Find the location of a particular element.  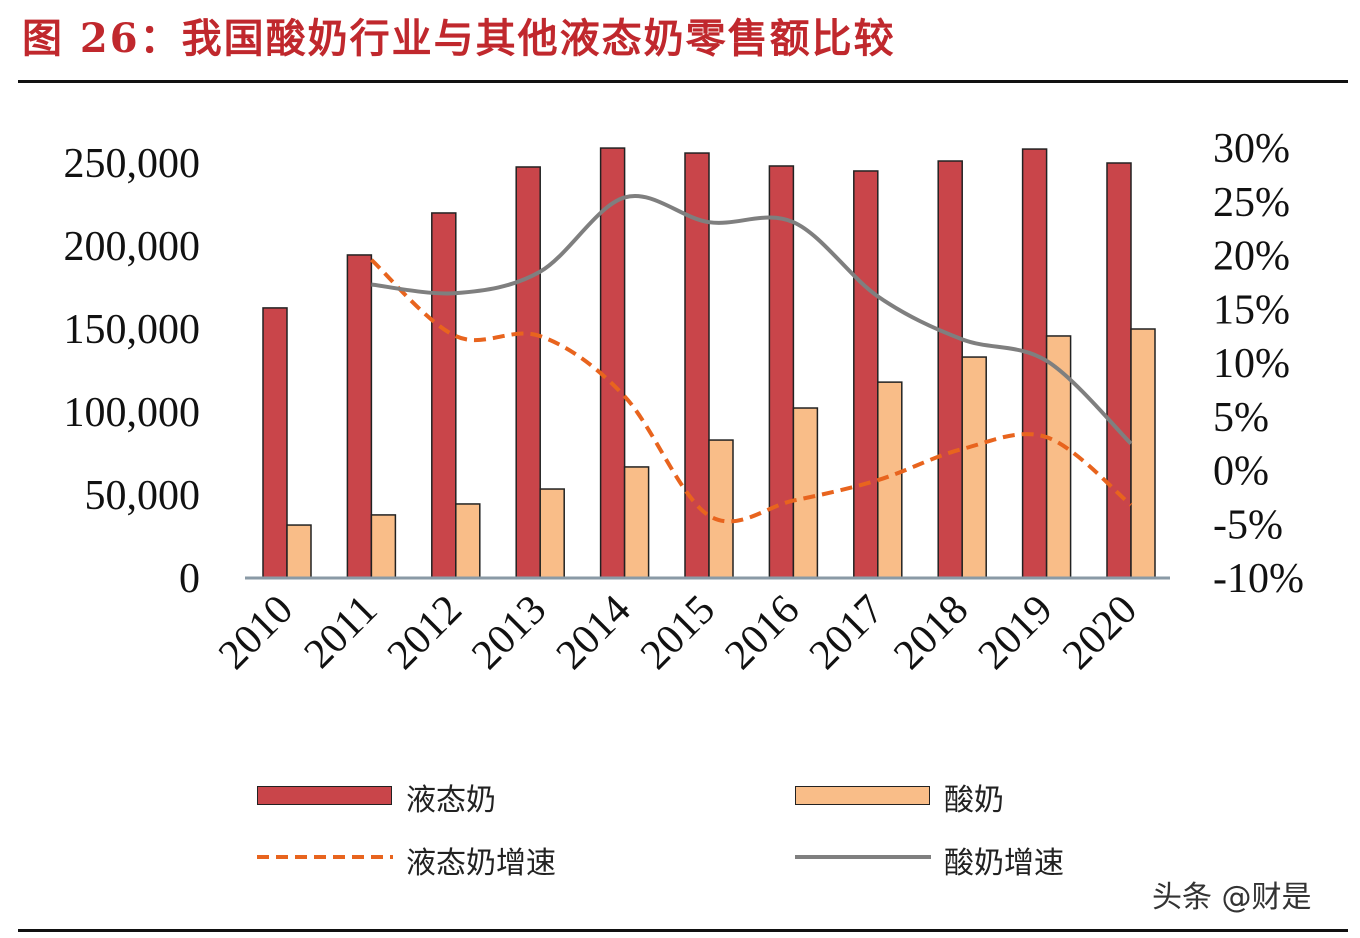

x-axis-tick-label: 2013 is located at coordinates (509, 633).